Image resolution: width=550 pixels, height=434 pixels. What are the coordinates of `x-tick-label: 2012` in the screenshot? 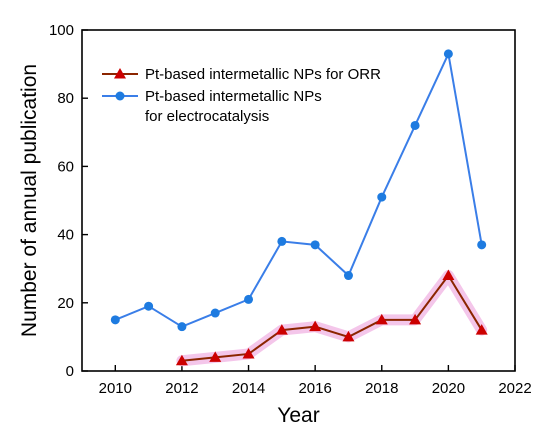 It's located at (181, 388).